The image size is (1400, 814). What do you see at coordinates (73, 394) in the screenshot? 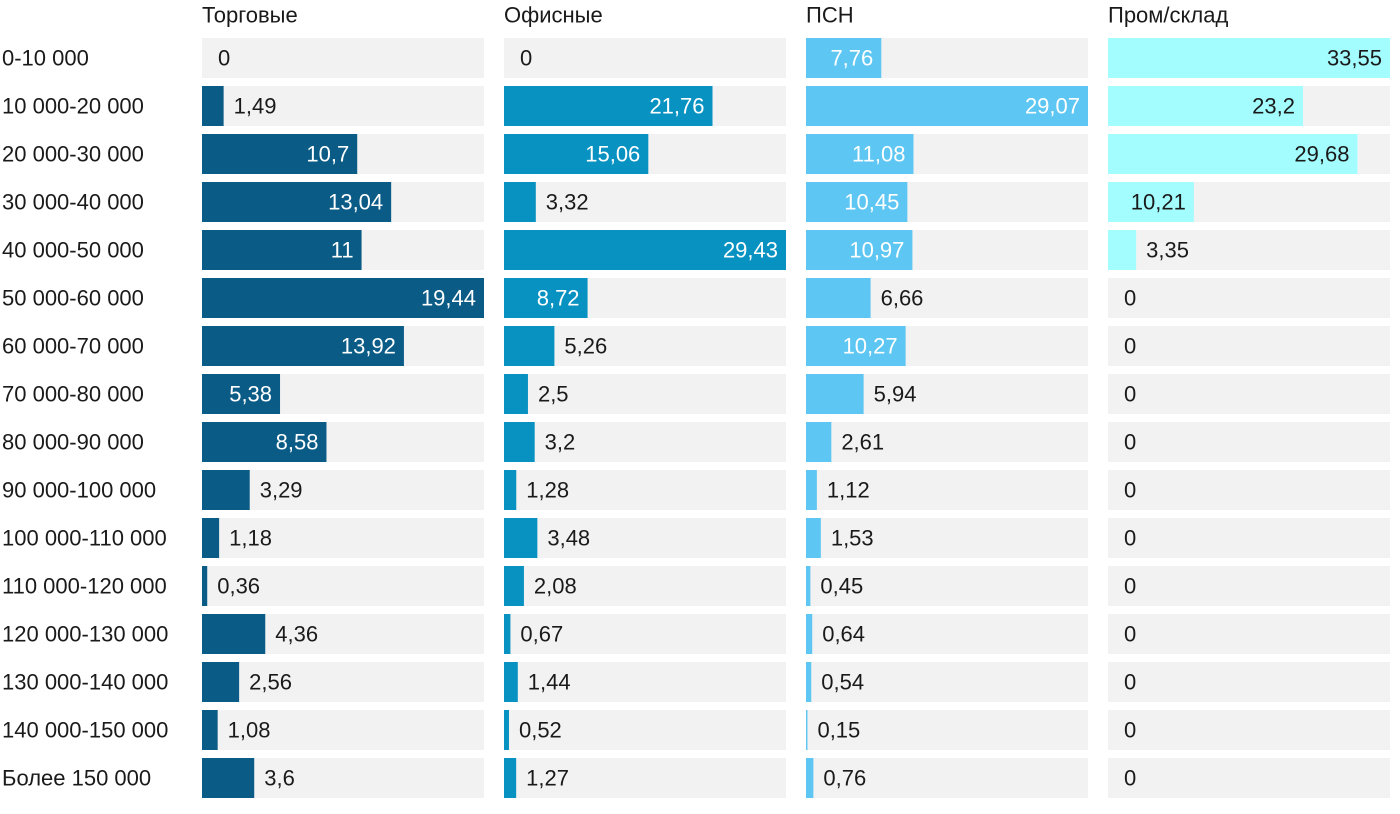
I see `category-label: 70 000-80 000` at bounding box center [73, 394].